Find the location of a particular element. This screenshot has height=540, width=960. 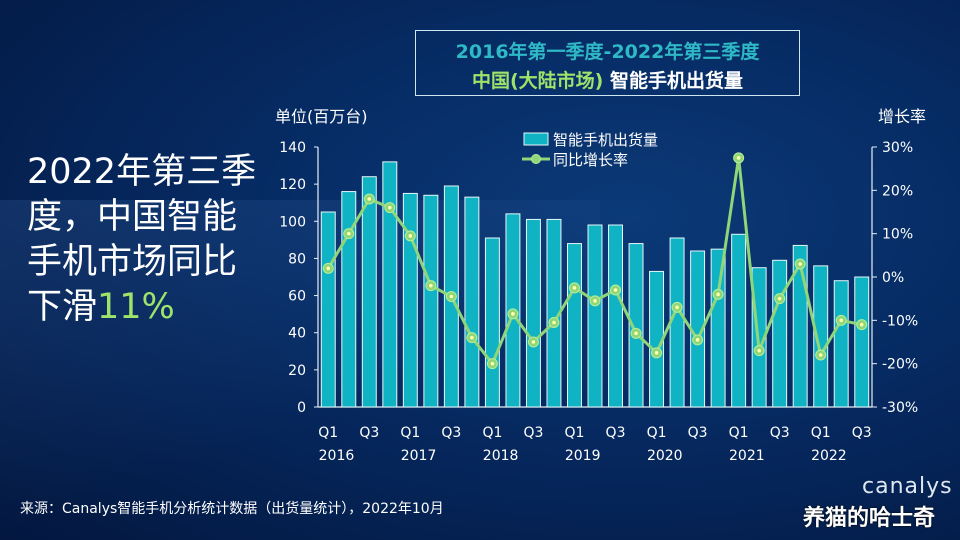

x-year-label: 2018 is located at coordinates (501, 456).